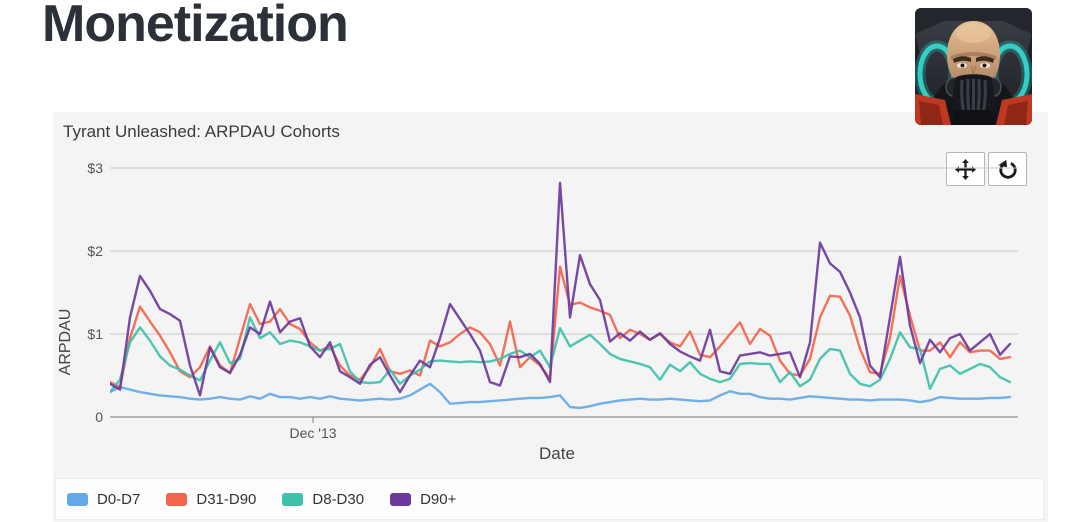 The image size is (1080, 522). What do you see at coordinates (338, 499) in the screenshot?
I see `legend-label-d8-d30: D8-D30` at bounding box center [338, 499].